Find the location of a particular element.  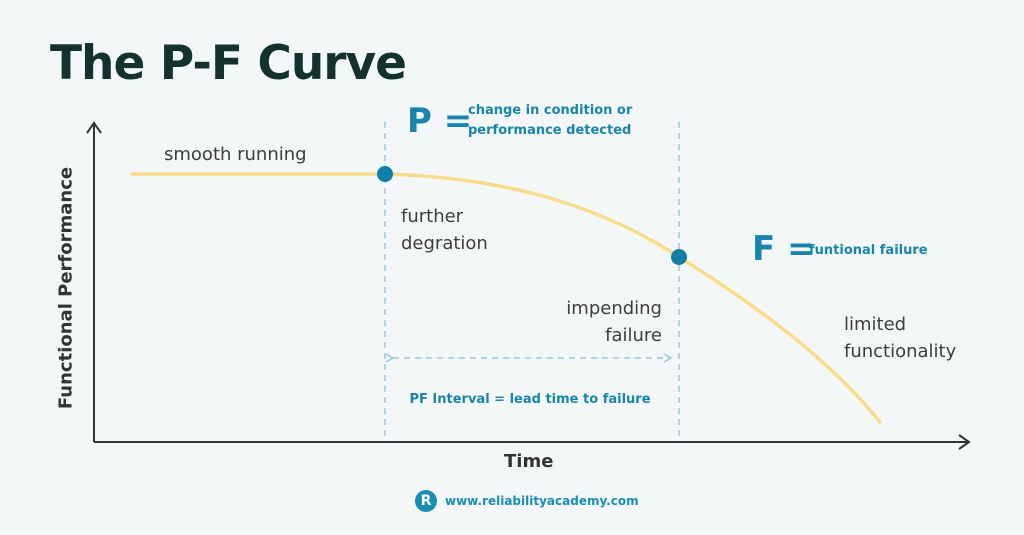

y-axis-arrow-icon is located at coordinates (94, 127).